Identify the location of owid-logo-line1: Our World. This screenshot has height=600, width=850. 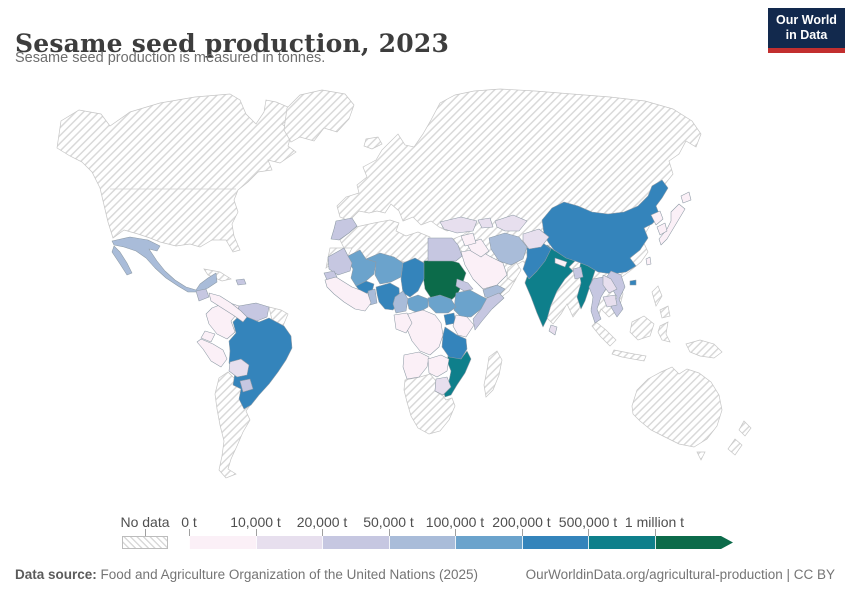
(806, 20).